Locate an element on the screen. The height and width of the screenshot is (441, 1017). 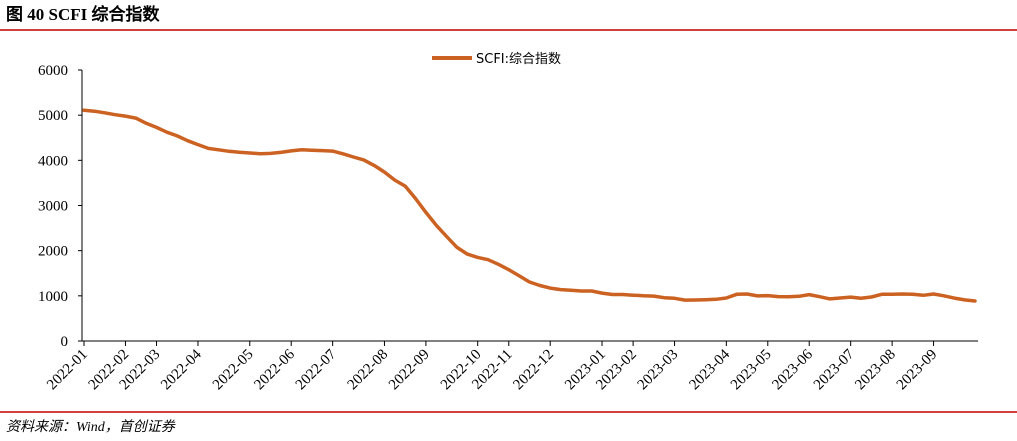
y-tick-label: 2000 is located at coordinates (53, 252).